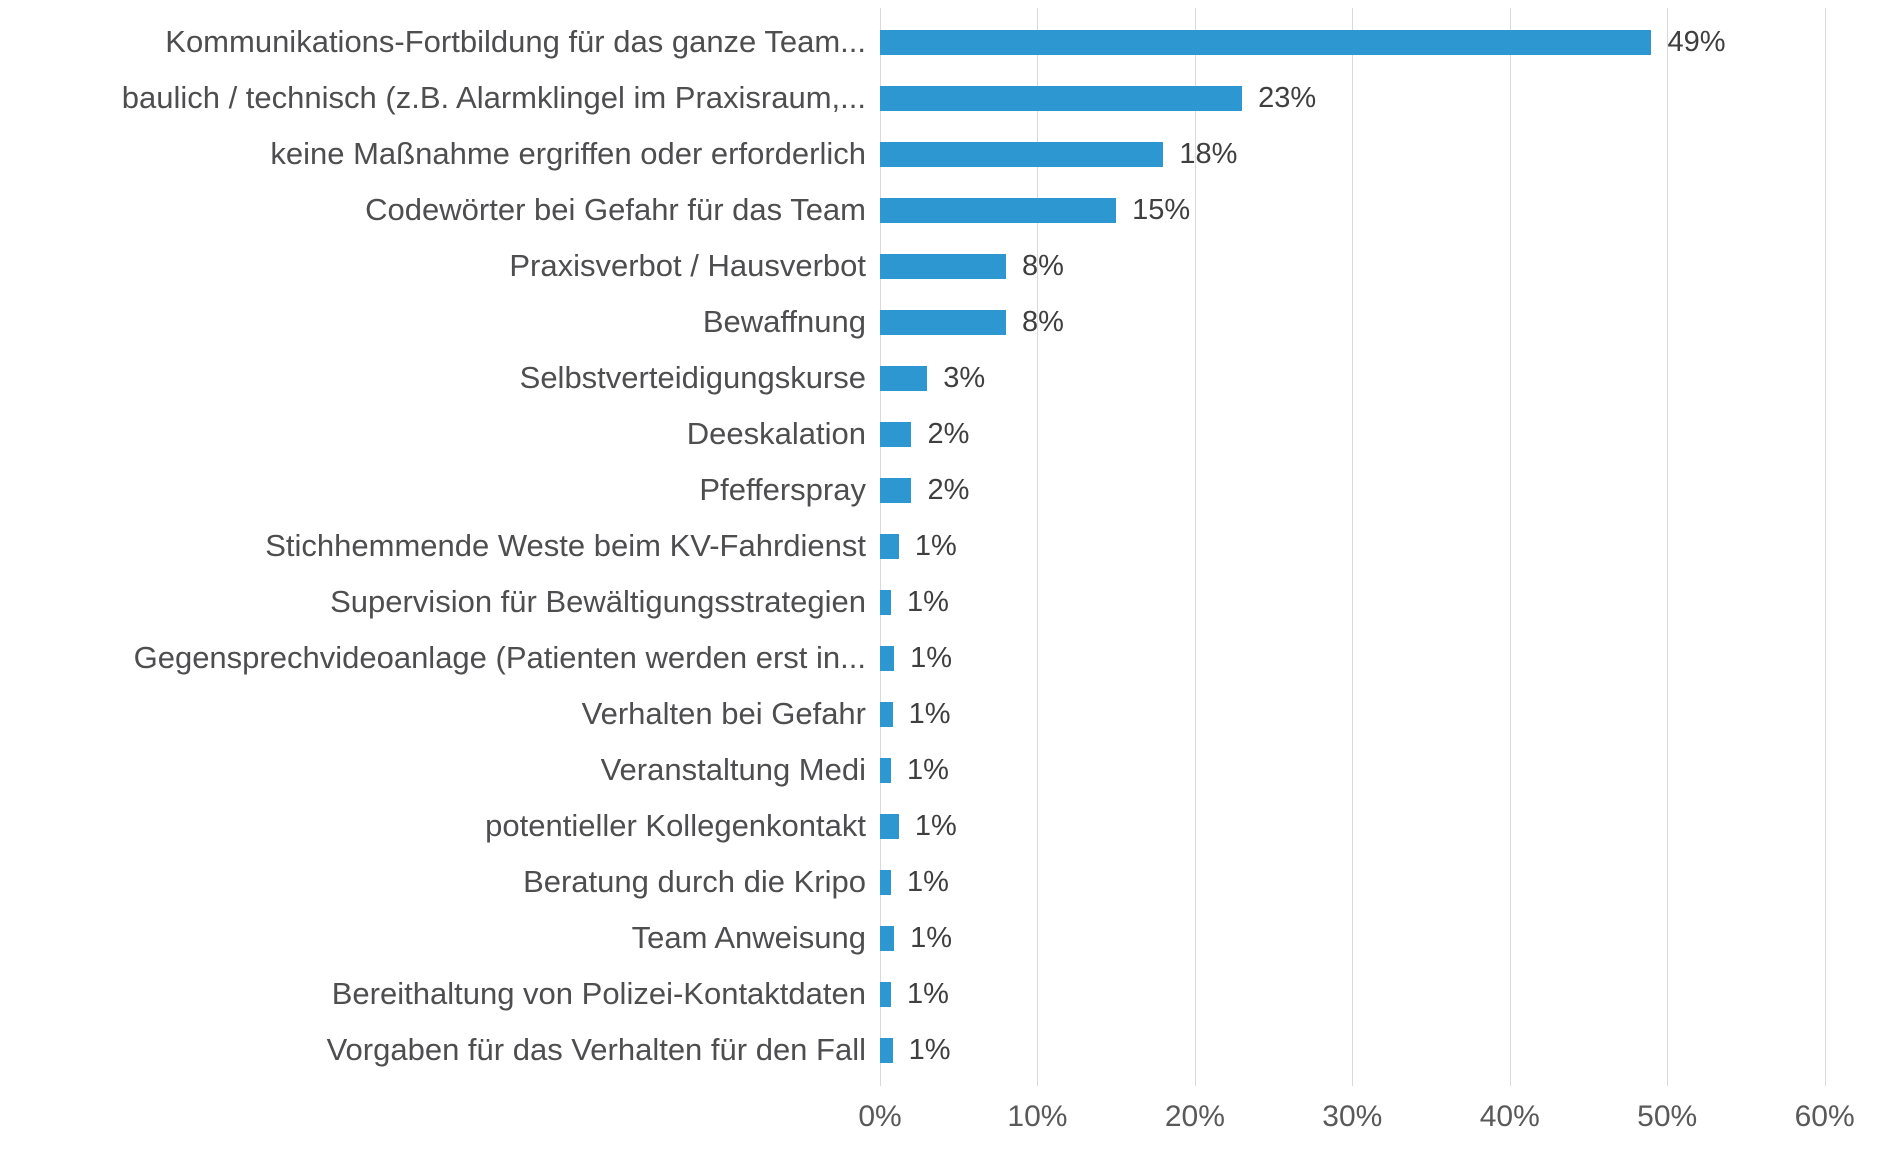  I want to click on x-tick-label: 40%, so click(1509, 1116).